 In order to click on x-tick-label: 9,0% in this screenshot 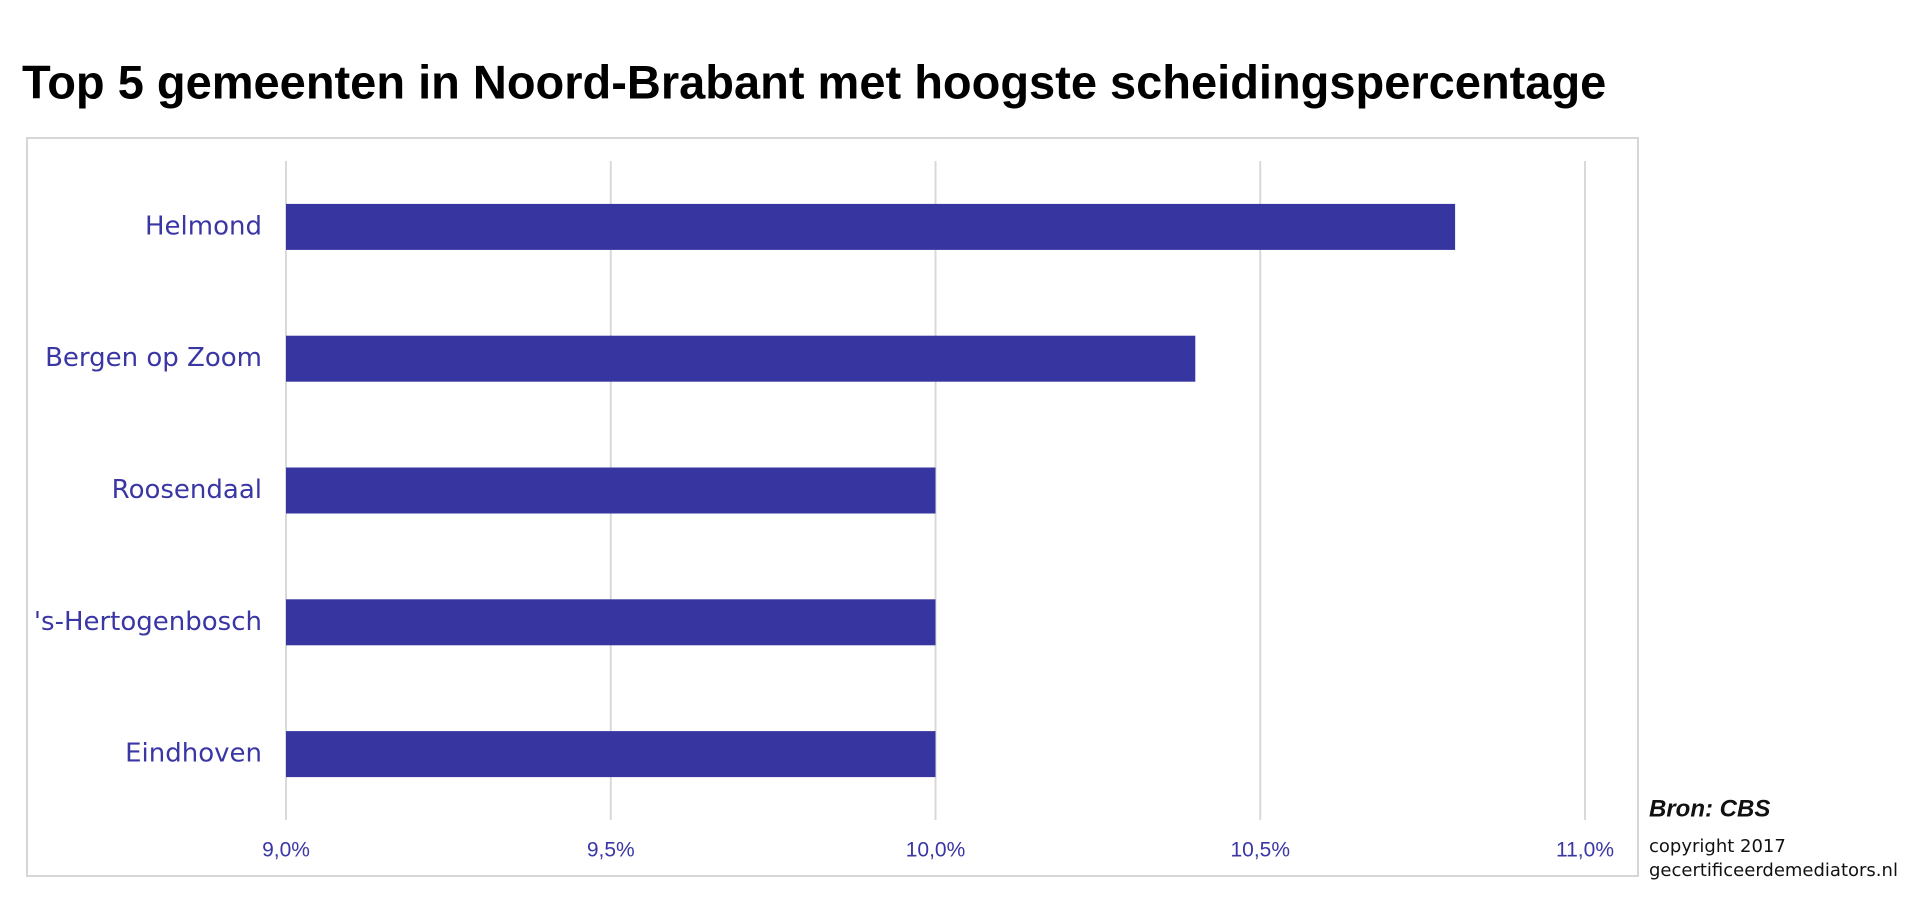, I will do `click(286, 850)`.